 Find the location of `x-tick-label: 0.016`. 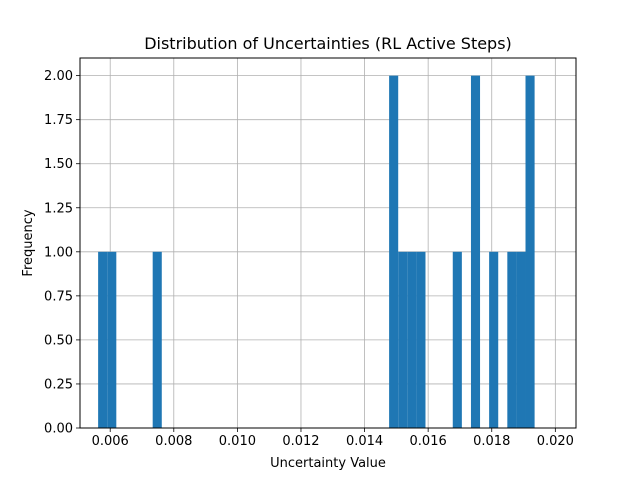

x-tick-label: 0.016 is located at coordinates (428, 441).